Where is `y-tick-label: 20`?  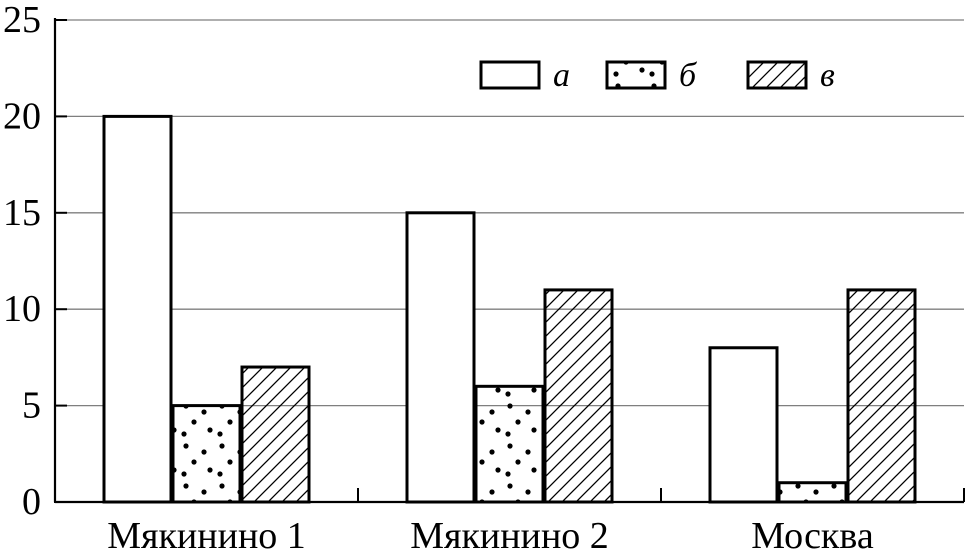 y-tick-label: 20 is located at coordinates (22, 116).